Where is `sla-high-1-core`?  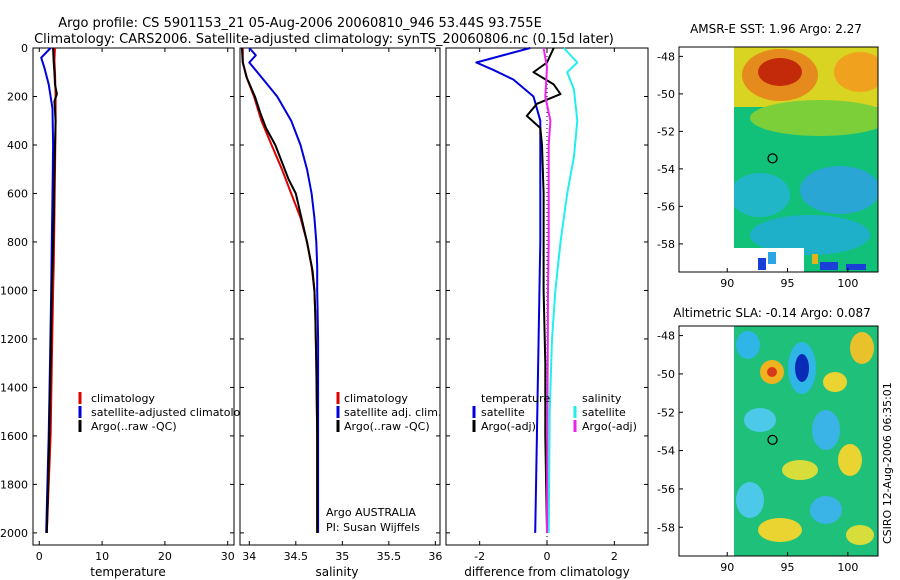 sla-high-1-core is located at coordinates (772, 372).